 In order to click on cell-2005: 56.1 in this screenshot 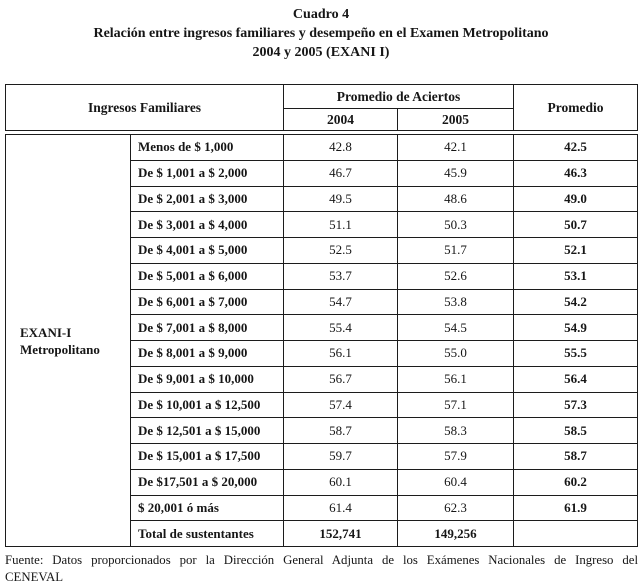, I will do `click(455, 379)`.